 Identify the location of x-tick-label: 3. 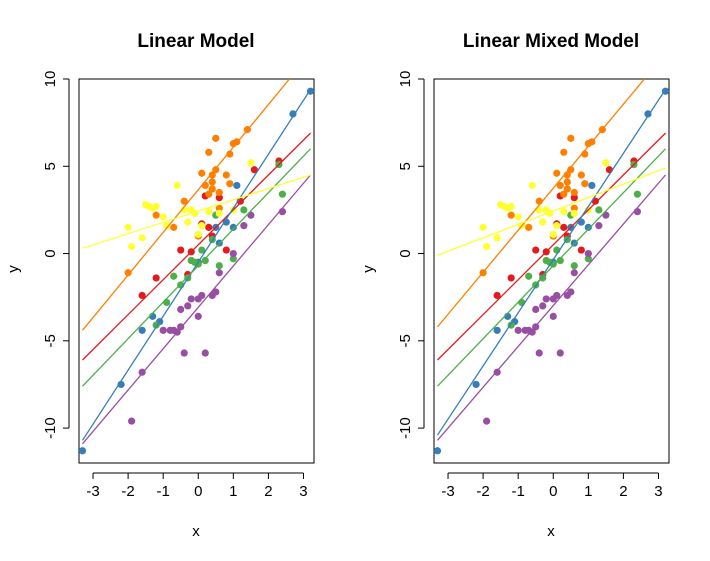
(658, 491).